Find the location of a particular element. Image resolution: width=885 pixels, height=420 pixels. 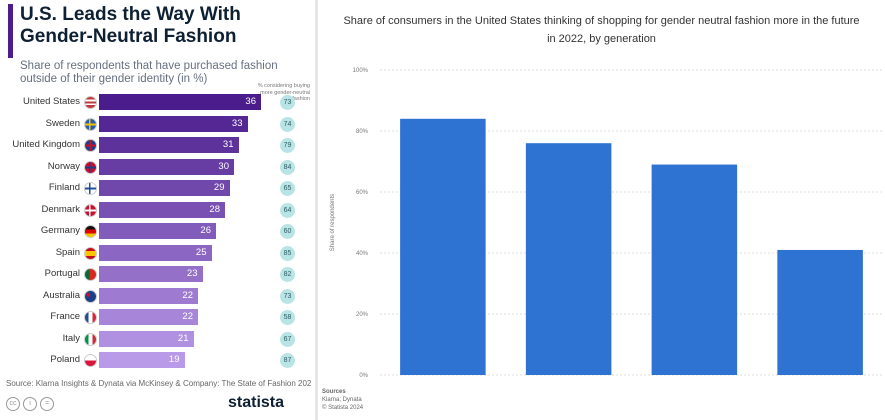

y-axis-label: Share of respondents is located at coordinates (333, 222).